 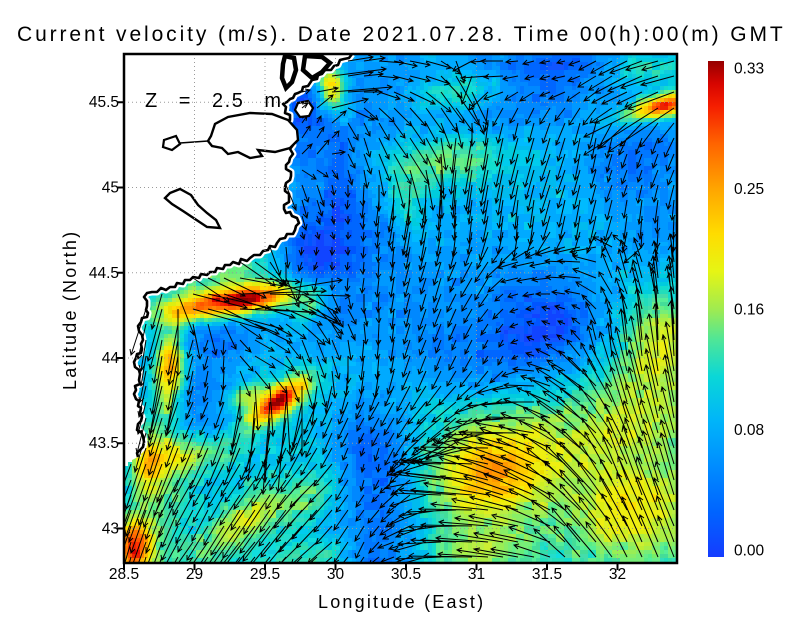 What do you see at coordinates (214, 101) in the screenshot?
I see `svg-text: Z = 2.5 m` at bounding box center [214, 101].